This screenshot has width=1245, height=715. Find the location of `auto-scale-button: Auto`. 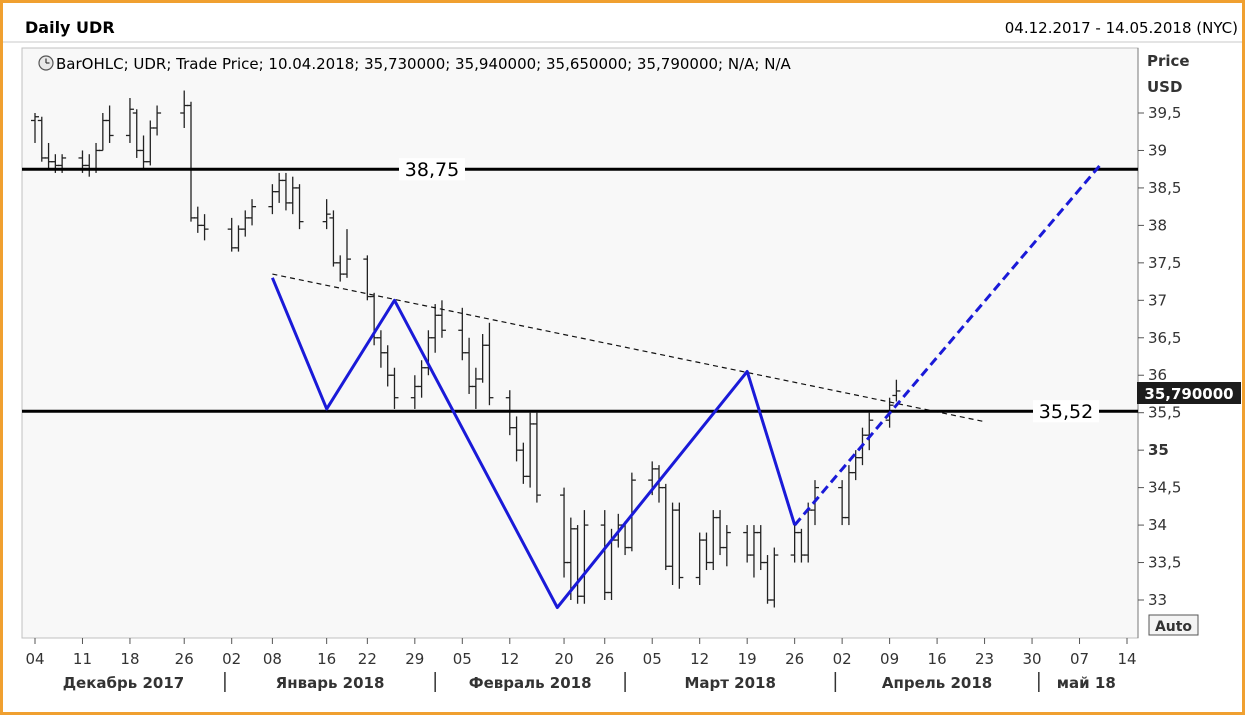

auto-scale-button: Auto is located at coordinates (1173, 625).